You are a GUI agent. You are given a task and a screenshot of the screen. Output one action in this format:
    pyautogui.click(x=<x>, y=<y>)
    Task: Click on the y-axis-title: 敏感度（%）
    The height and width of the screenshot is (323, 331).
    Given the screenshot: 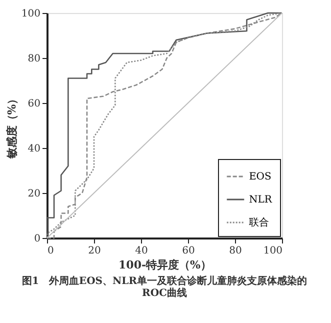 What is the action you would take?
    pyautogui.click(x=11, y=126)
    